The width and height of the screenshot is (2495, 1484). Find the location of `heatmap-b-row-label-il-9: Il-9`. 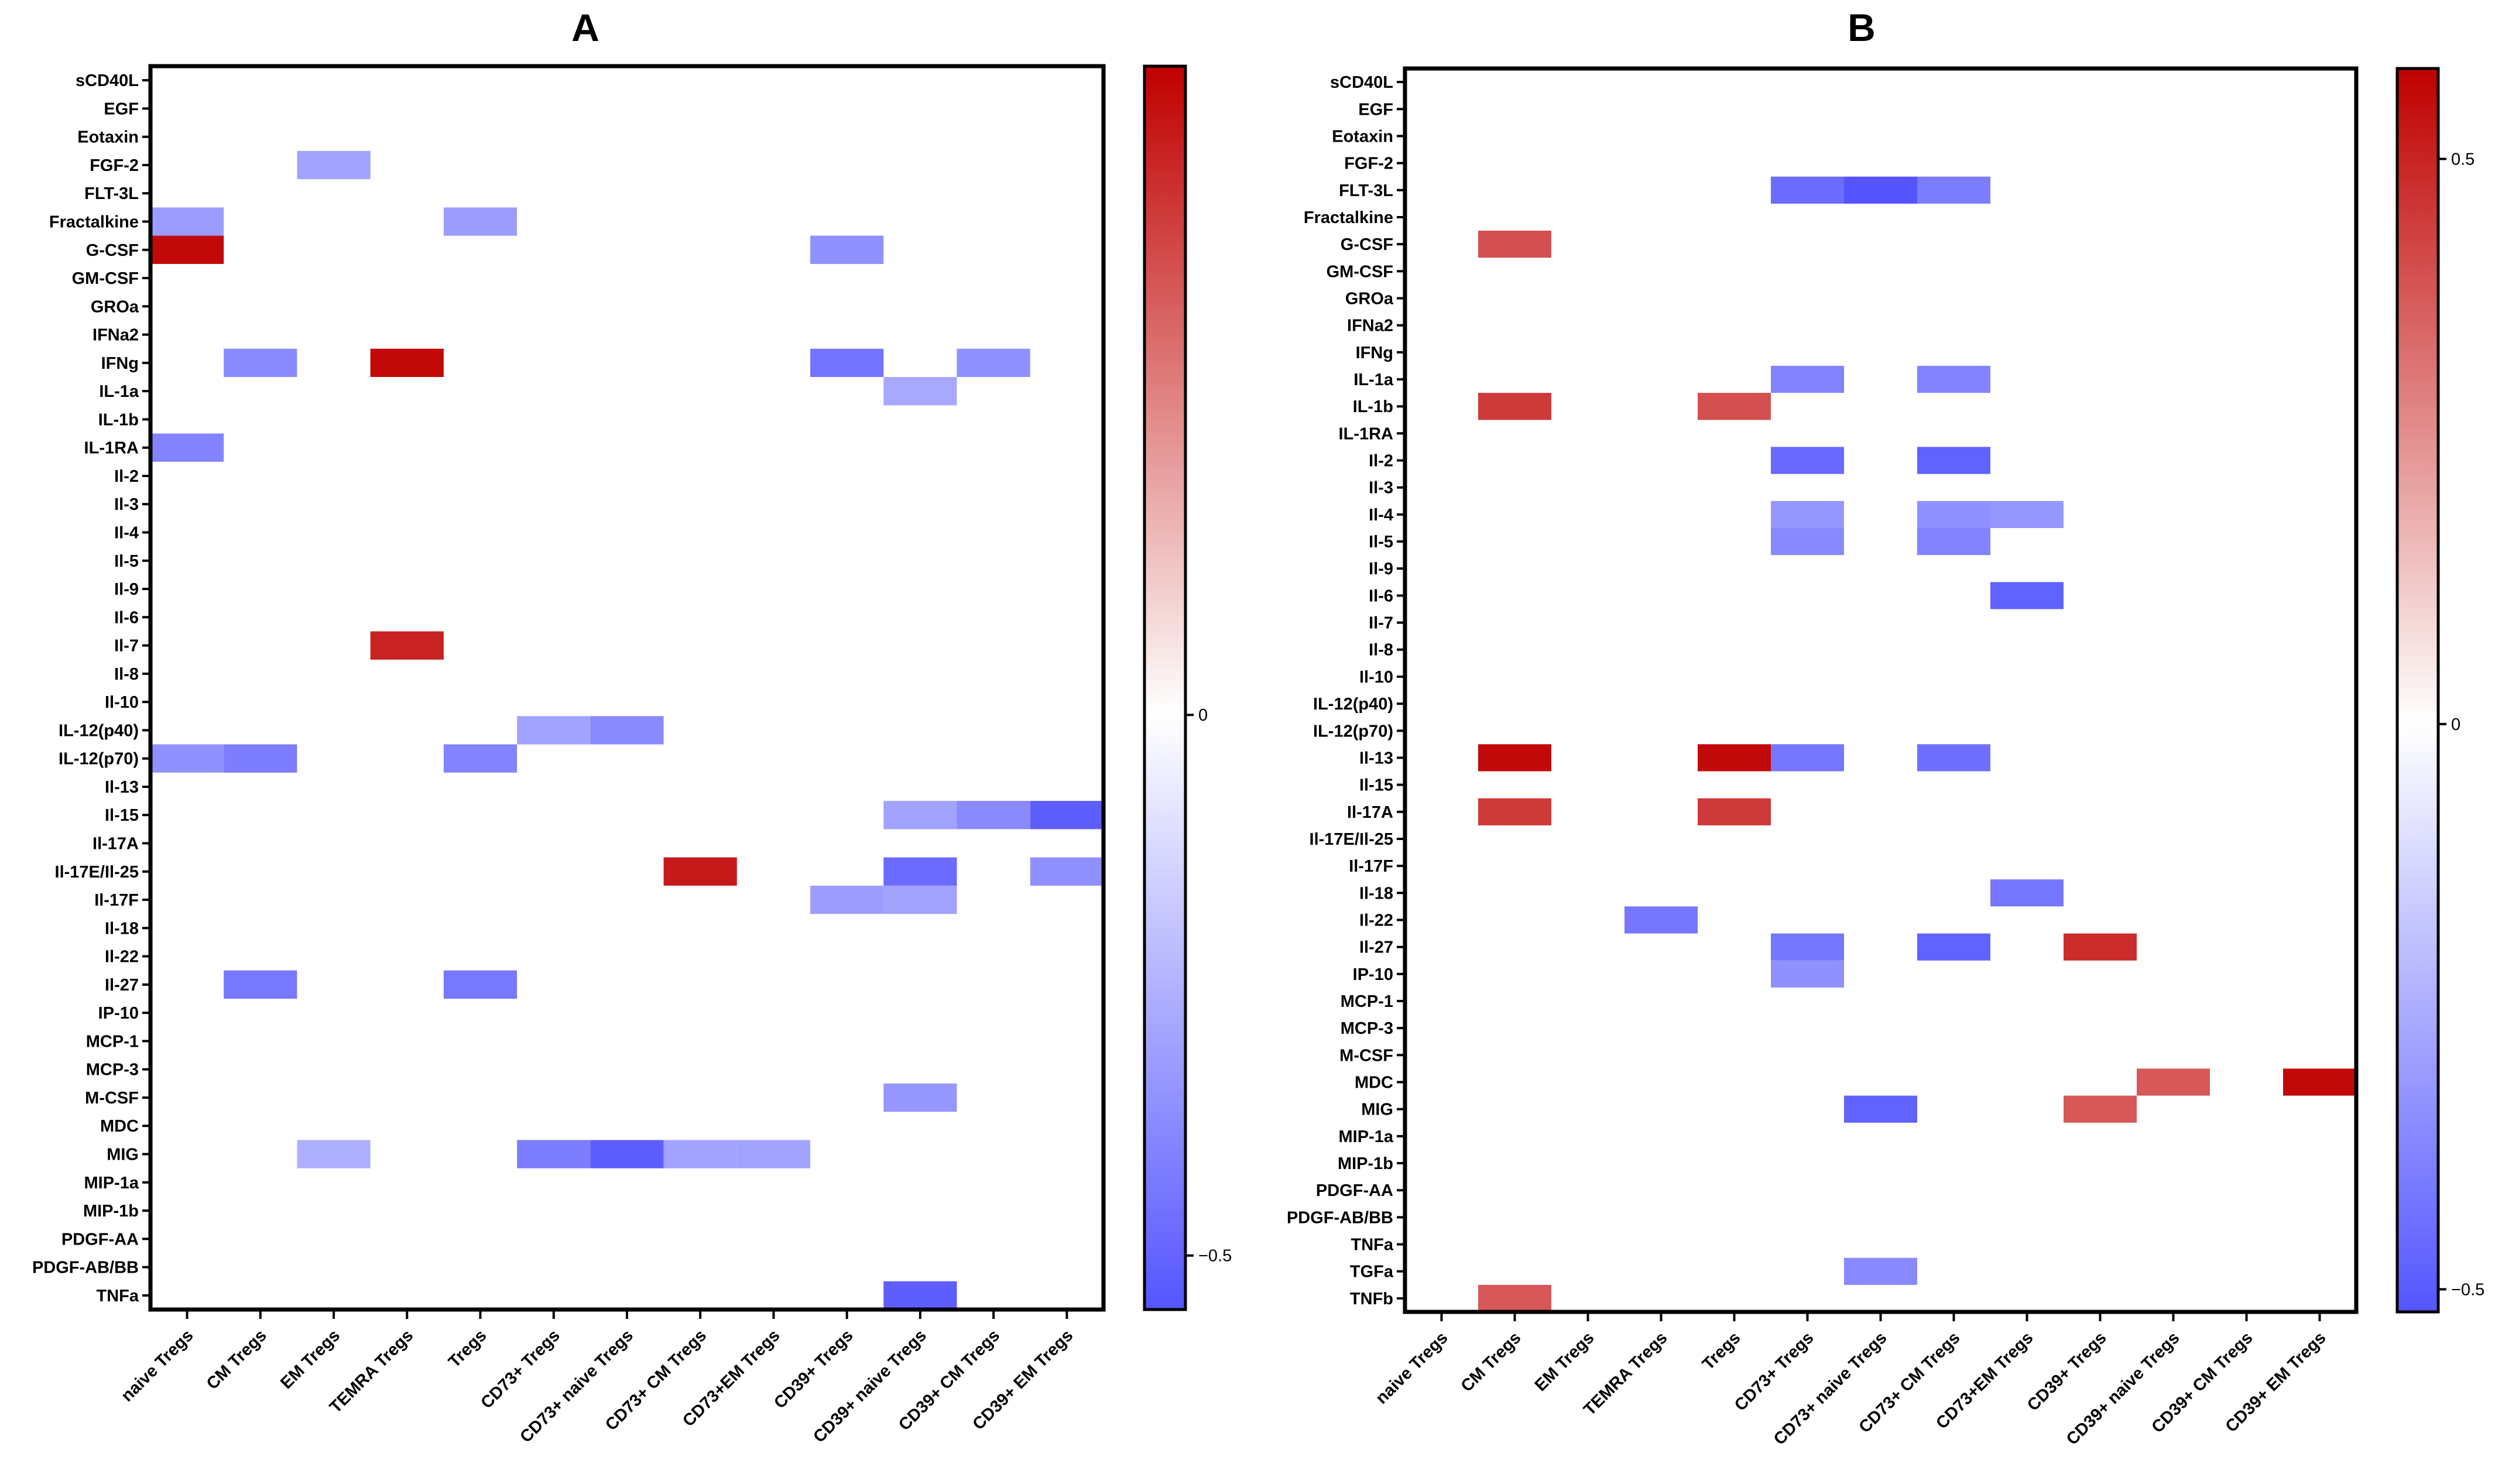

heatmap-b-row-label-il-9: Il-9 is located at coordinates (1381, 569).